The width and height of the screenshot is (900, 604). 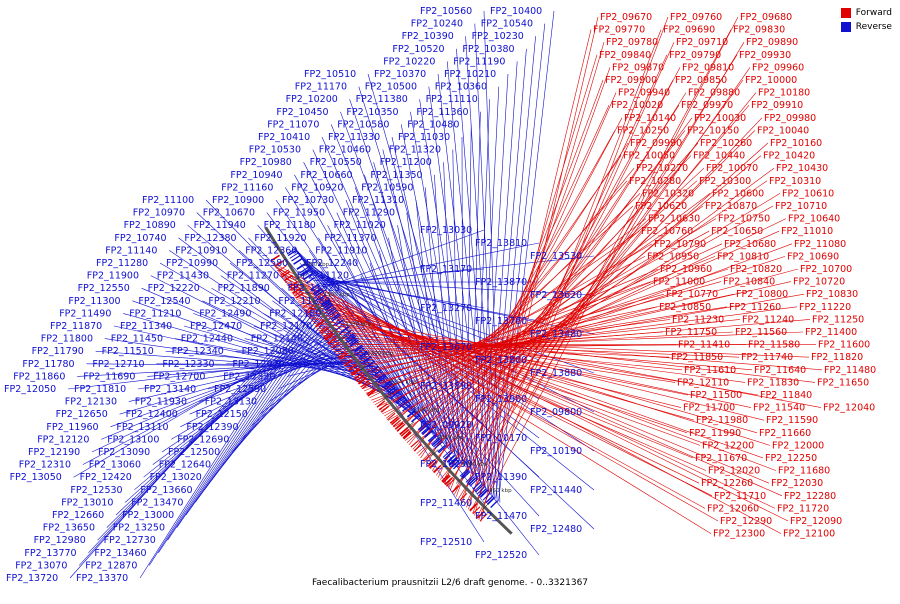 I want to click on forward-gene-label: FP2_10640, so click(x=814, y=219).